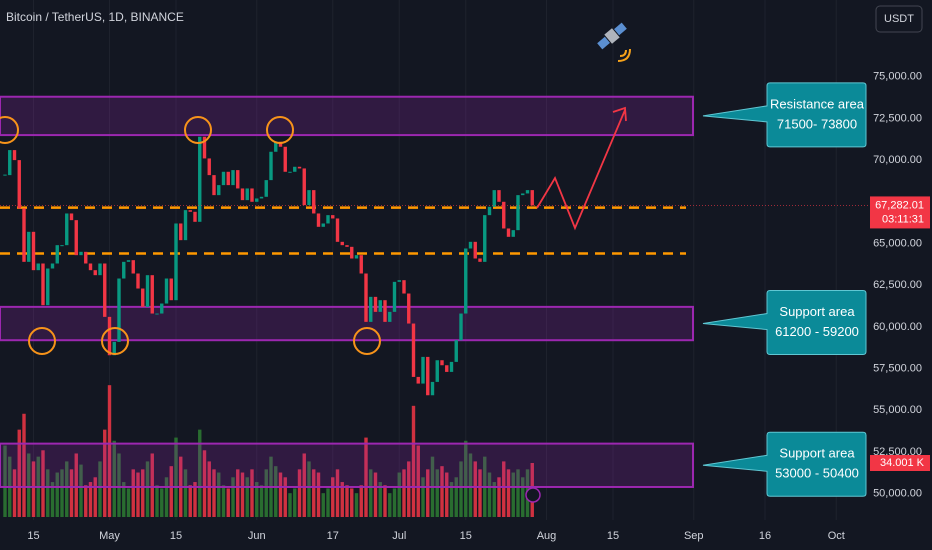  What do you see at coordinates (817, 311) in the screenshot?
I see `callout-title: Support area` at bounding box center [817, 311].